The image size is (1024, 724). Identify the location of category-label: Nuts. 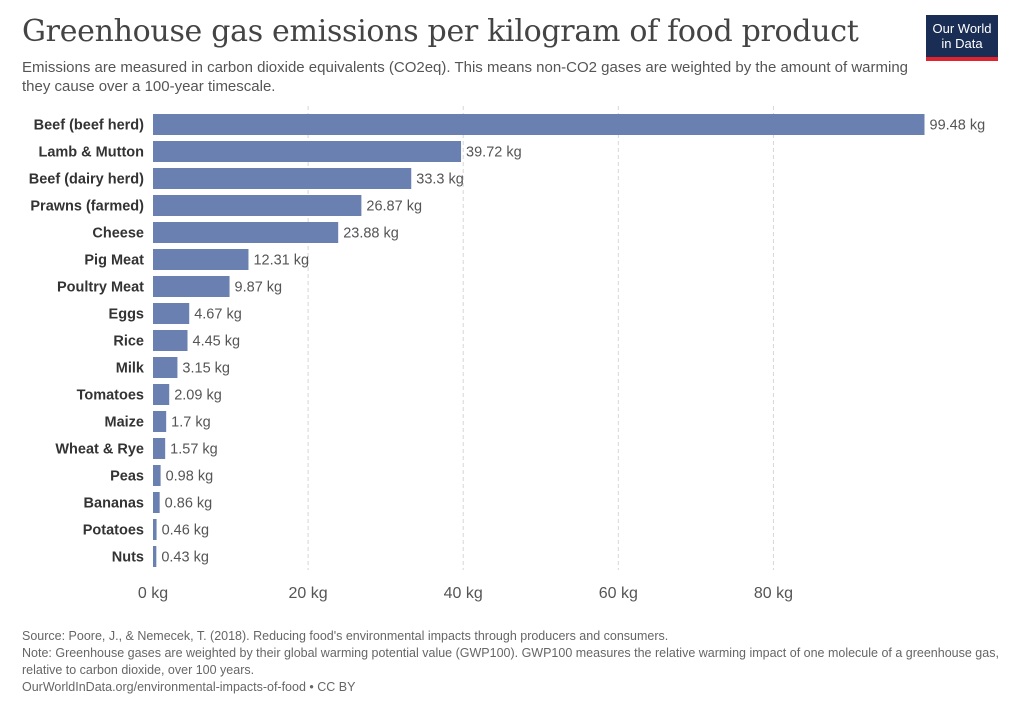
(128, 558).